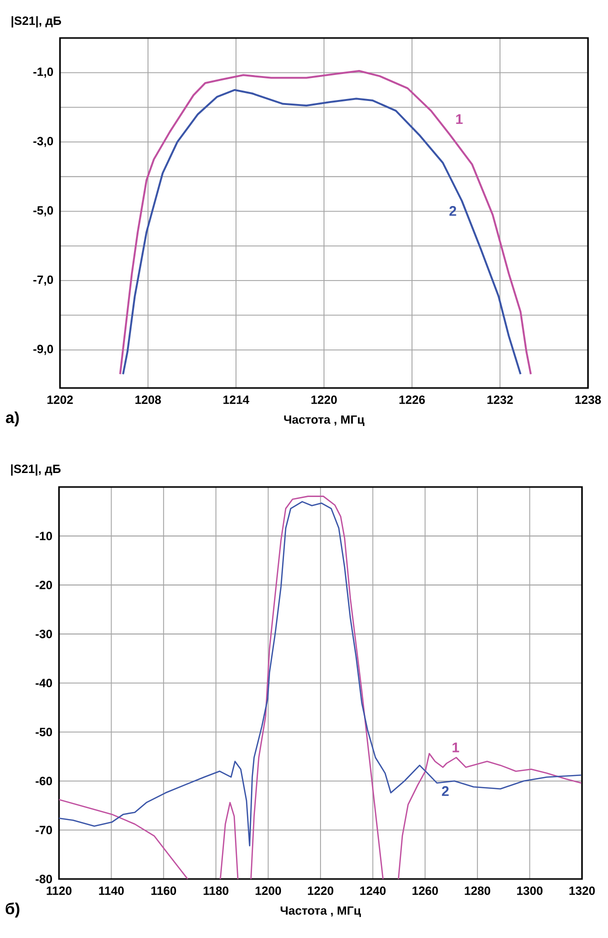 The image size is (608, 938). Describe the element at coordinates (588, 400) in the screenshot. I see `x-tick-label: 1238` at that location.